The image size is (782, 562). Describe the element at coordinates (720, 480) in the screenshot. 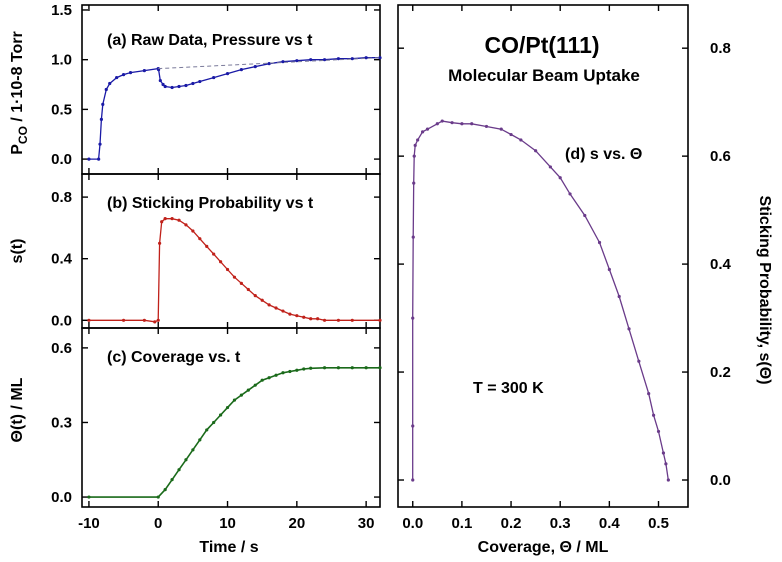

I see `panel-d-ytick-label: 0.0` at that location.